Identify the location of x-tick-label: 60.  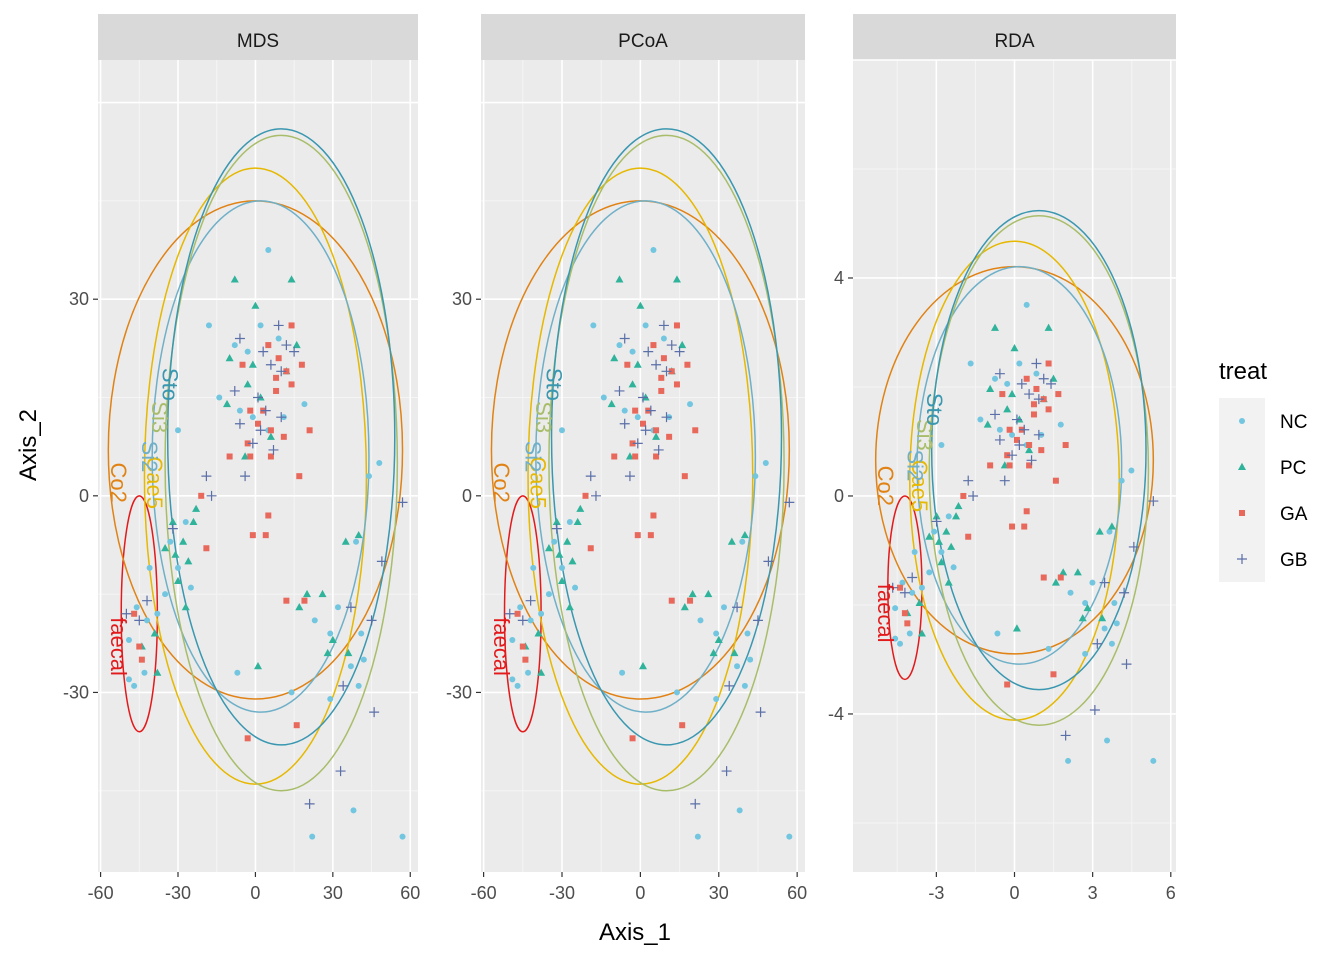
(797, 893).